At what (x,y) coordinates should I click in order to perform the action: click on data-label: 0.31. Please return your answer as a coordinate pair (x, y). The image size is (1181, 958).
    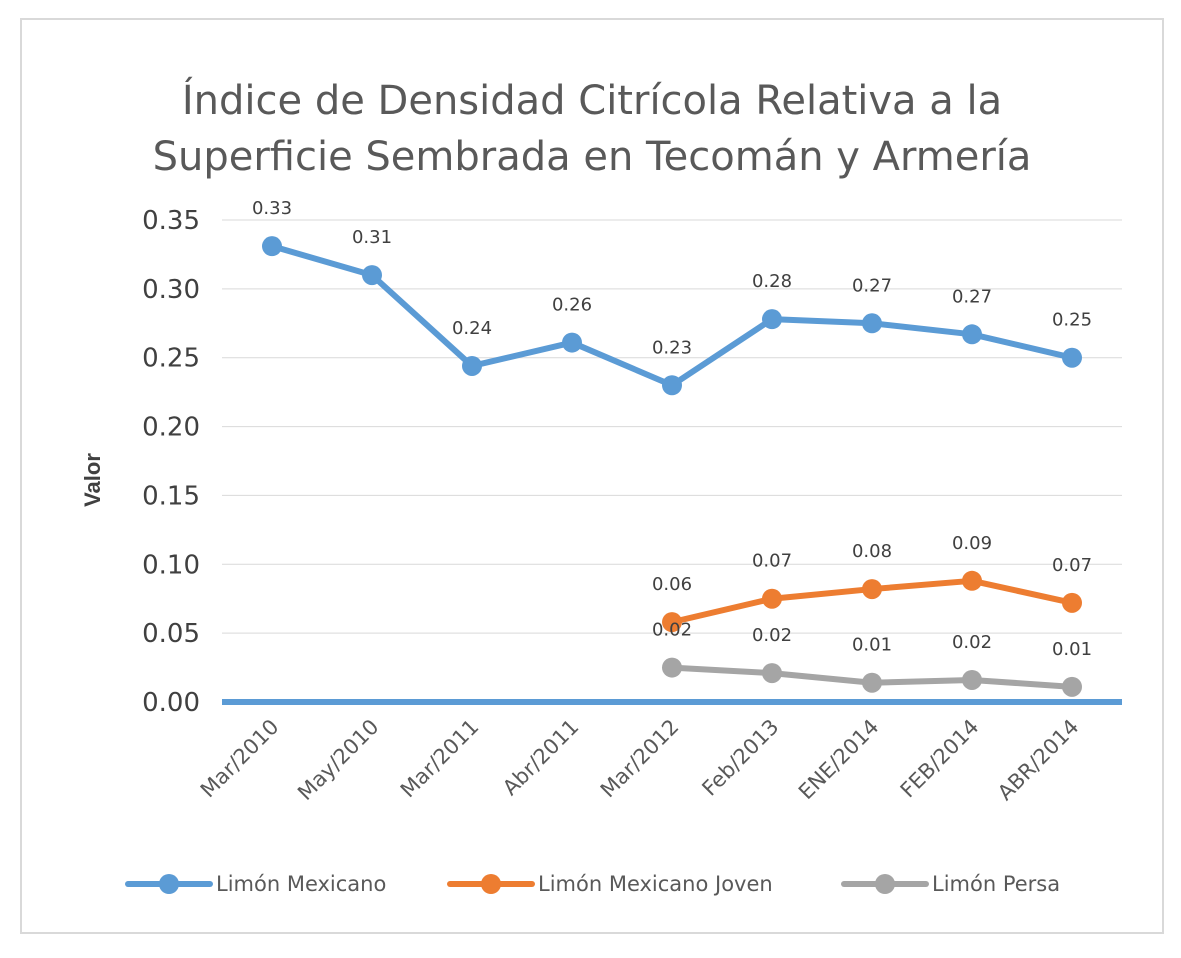
    Looking at the image, I should click on (372, 237).